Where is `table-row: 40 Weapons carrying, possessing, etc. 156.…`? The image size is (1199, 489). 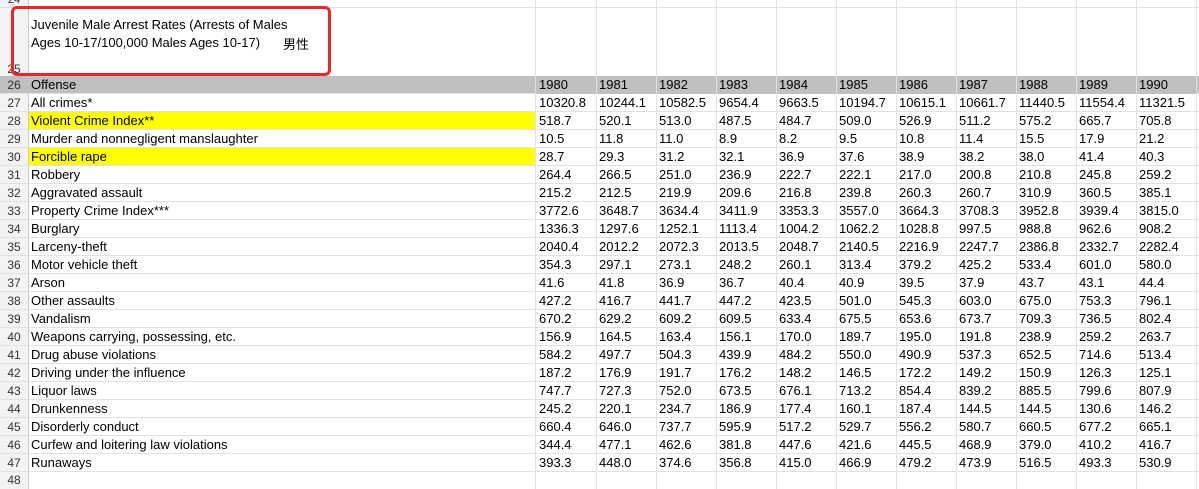 table-row: 40 Weapons carrying, possessing, etc. 156.… is located at coordinates (599, 337).